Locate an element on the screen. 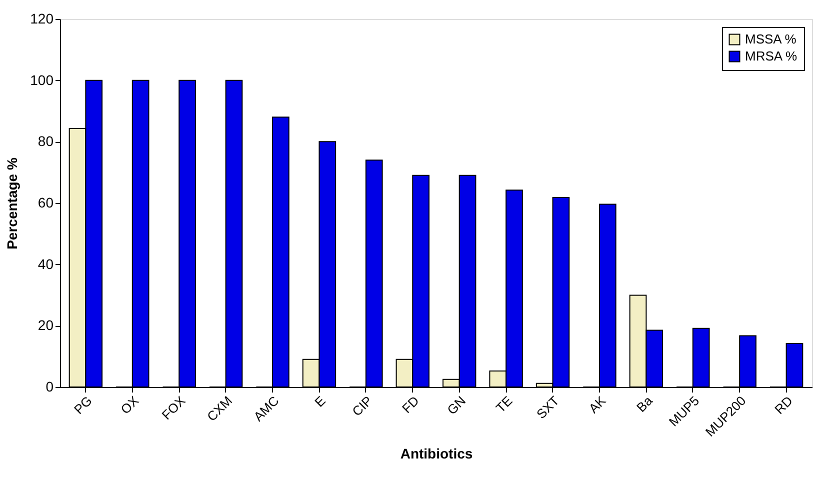 This screenshot has height=477, width=840. x-tick-label: PG is located at coordinates (82, 405).